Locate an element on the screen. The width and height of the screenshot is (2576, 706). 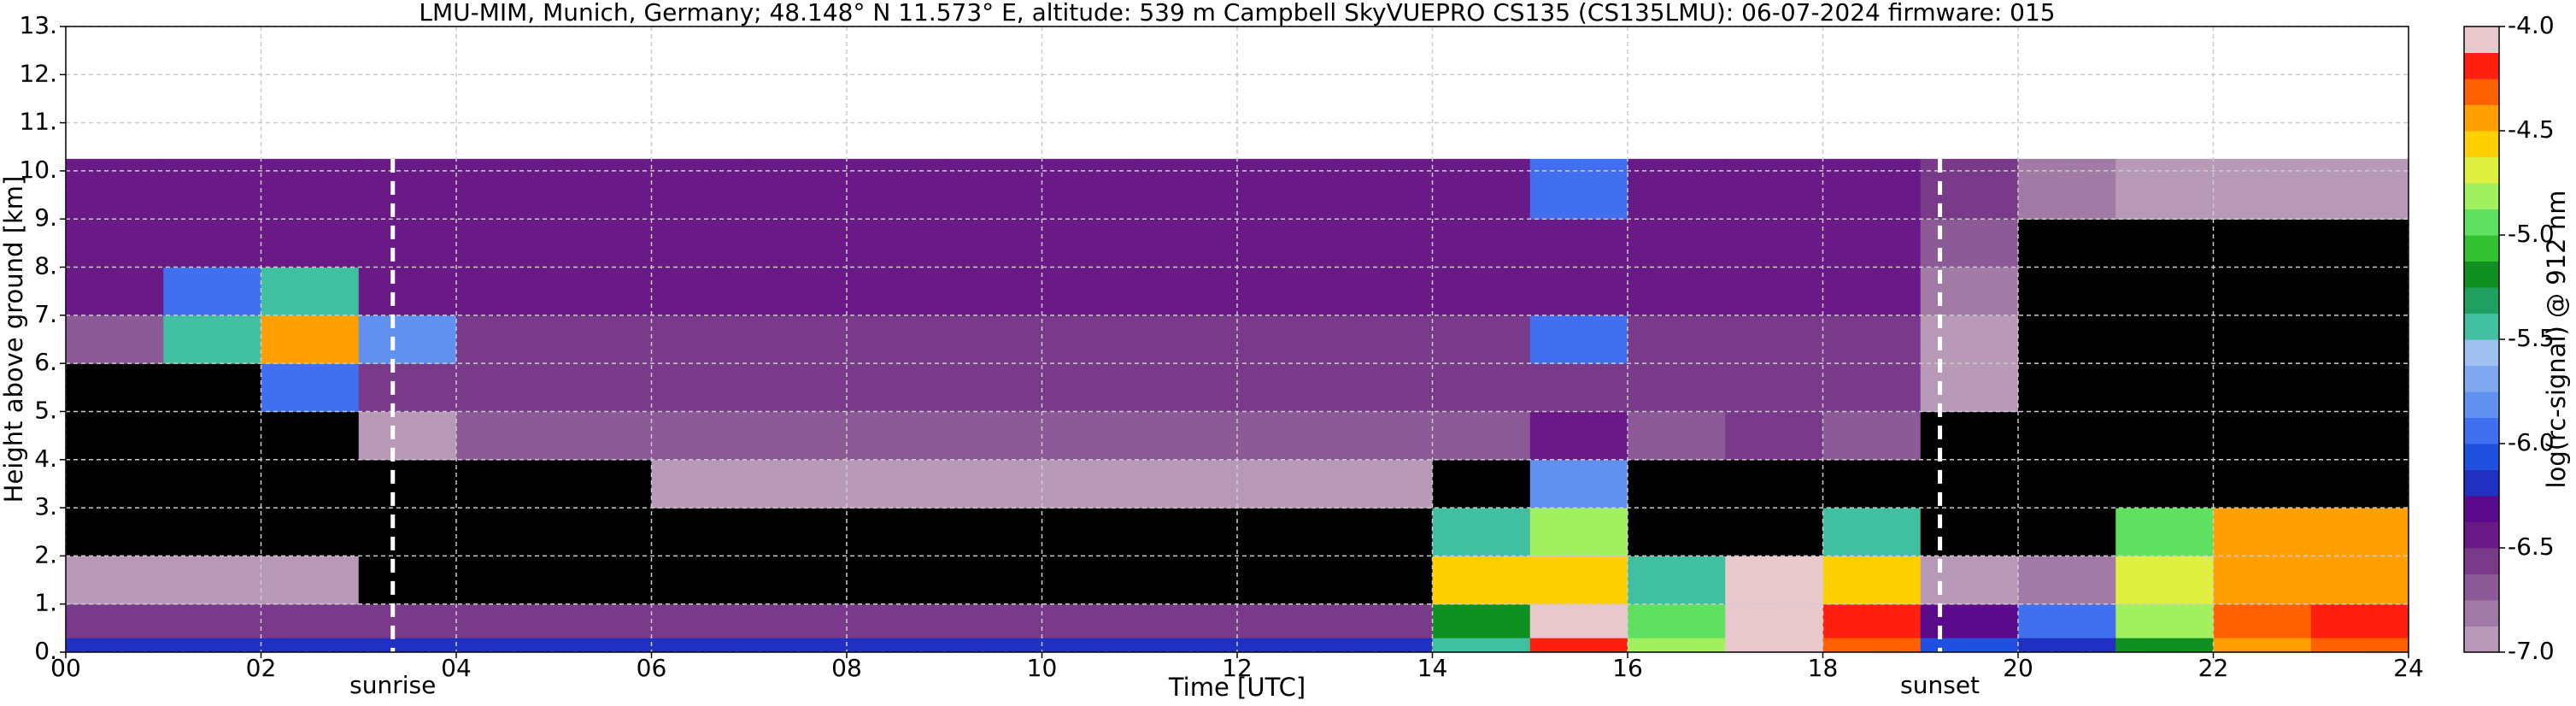
y-tick-label: 4. is located at coordinates (45, 458).